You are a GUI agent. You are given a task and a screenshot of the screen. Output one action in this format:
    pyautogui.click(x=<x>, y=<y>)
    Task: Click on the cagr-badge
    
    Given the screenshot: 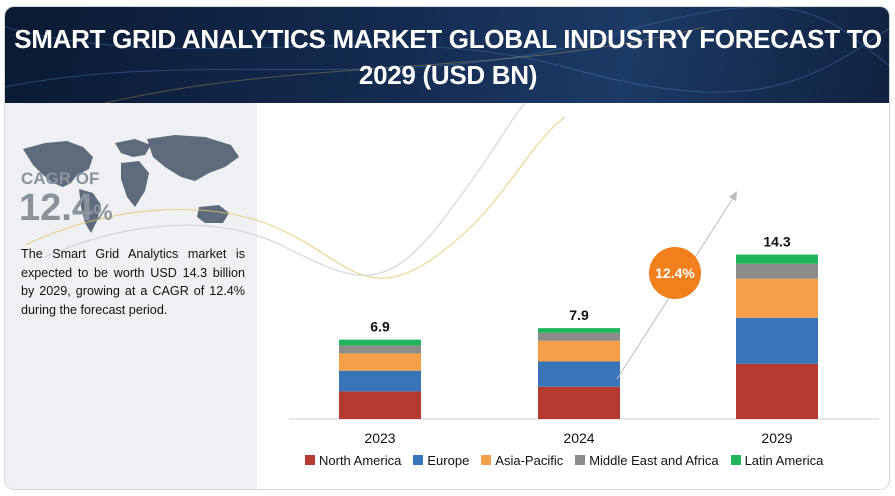 What is the action you would take?
    pyautogui.click(x=675, y=273)
    